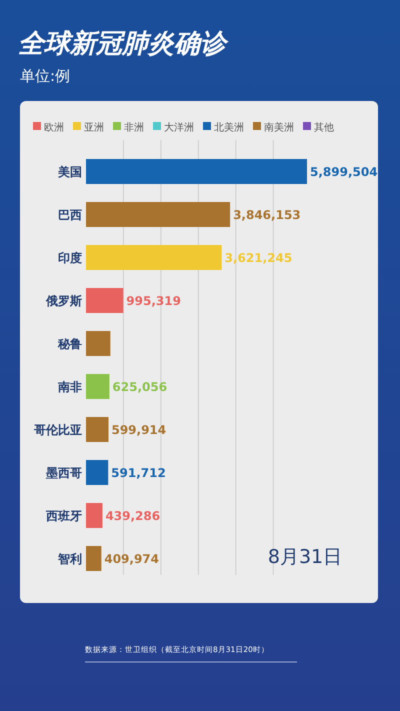 The height and width of the screenshot is (711, 400). I want to click on data-label: 3,846,153, so click(267, 215).